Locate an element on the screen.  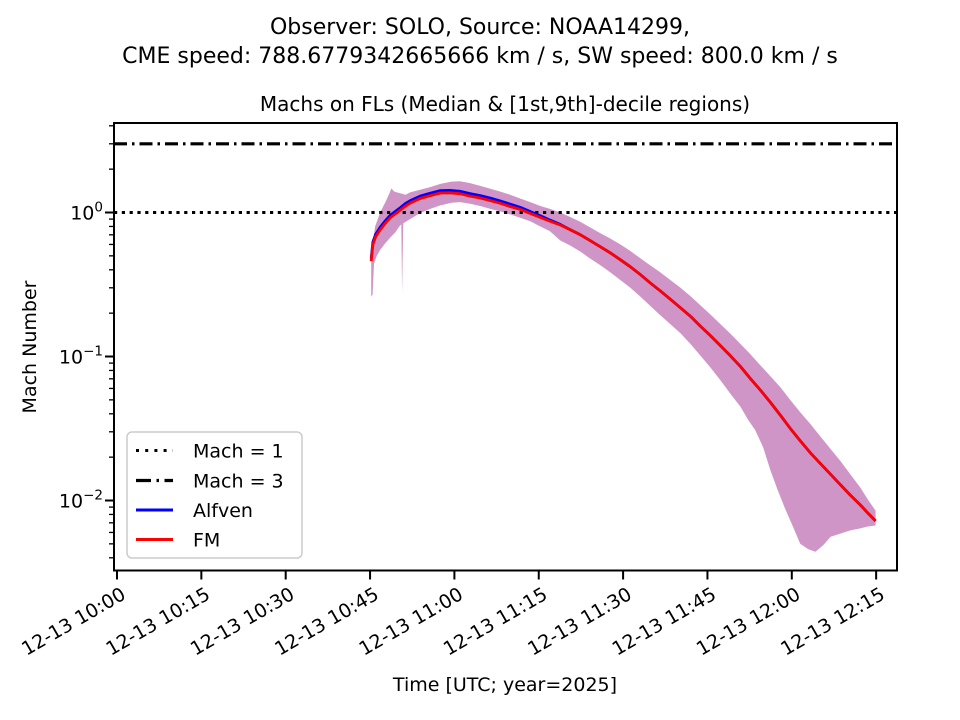
y-axis-ticks is located at coordinates (109, 342).